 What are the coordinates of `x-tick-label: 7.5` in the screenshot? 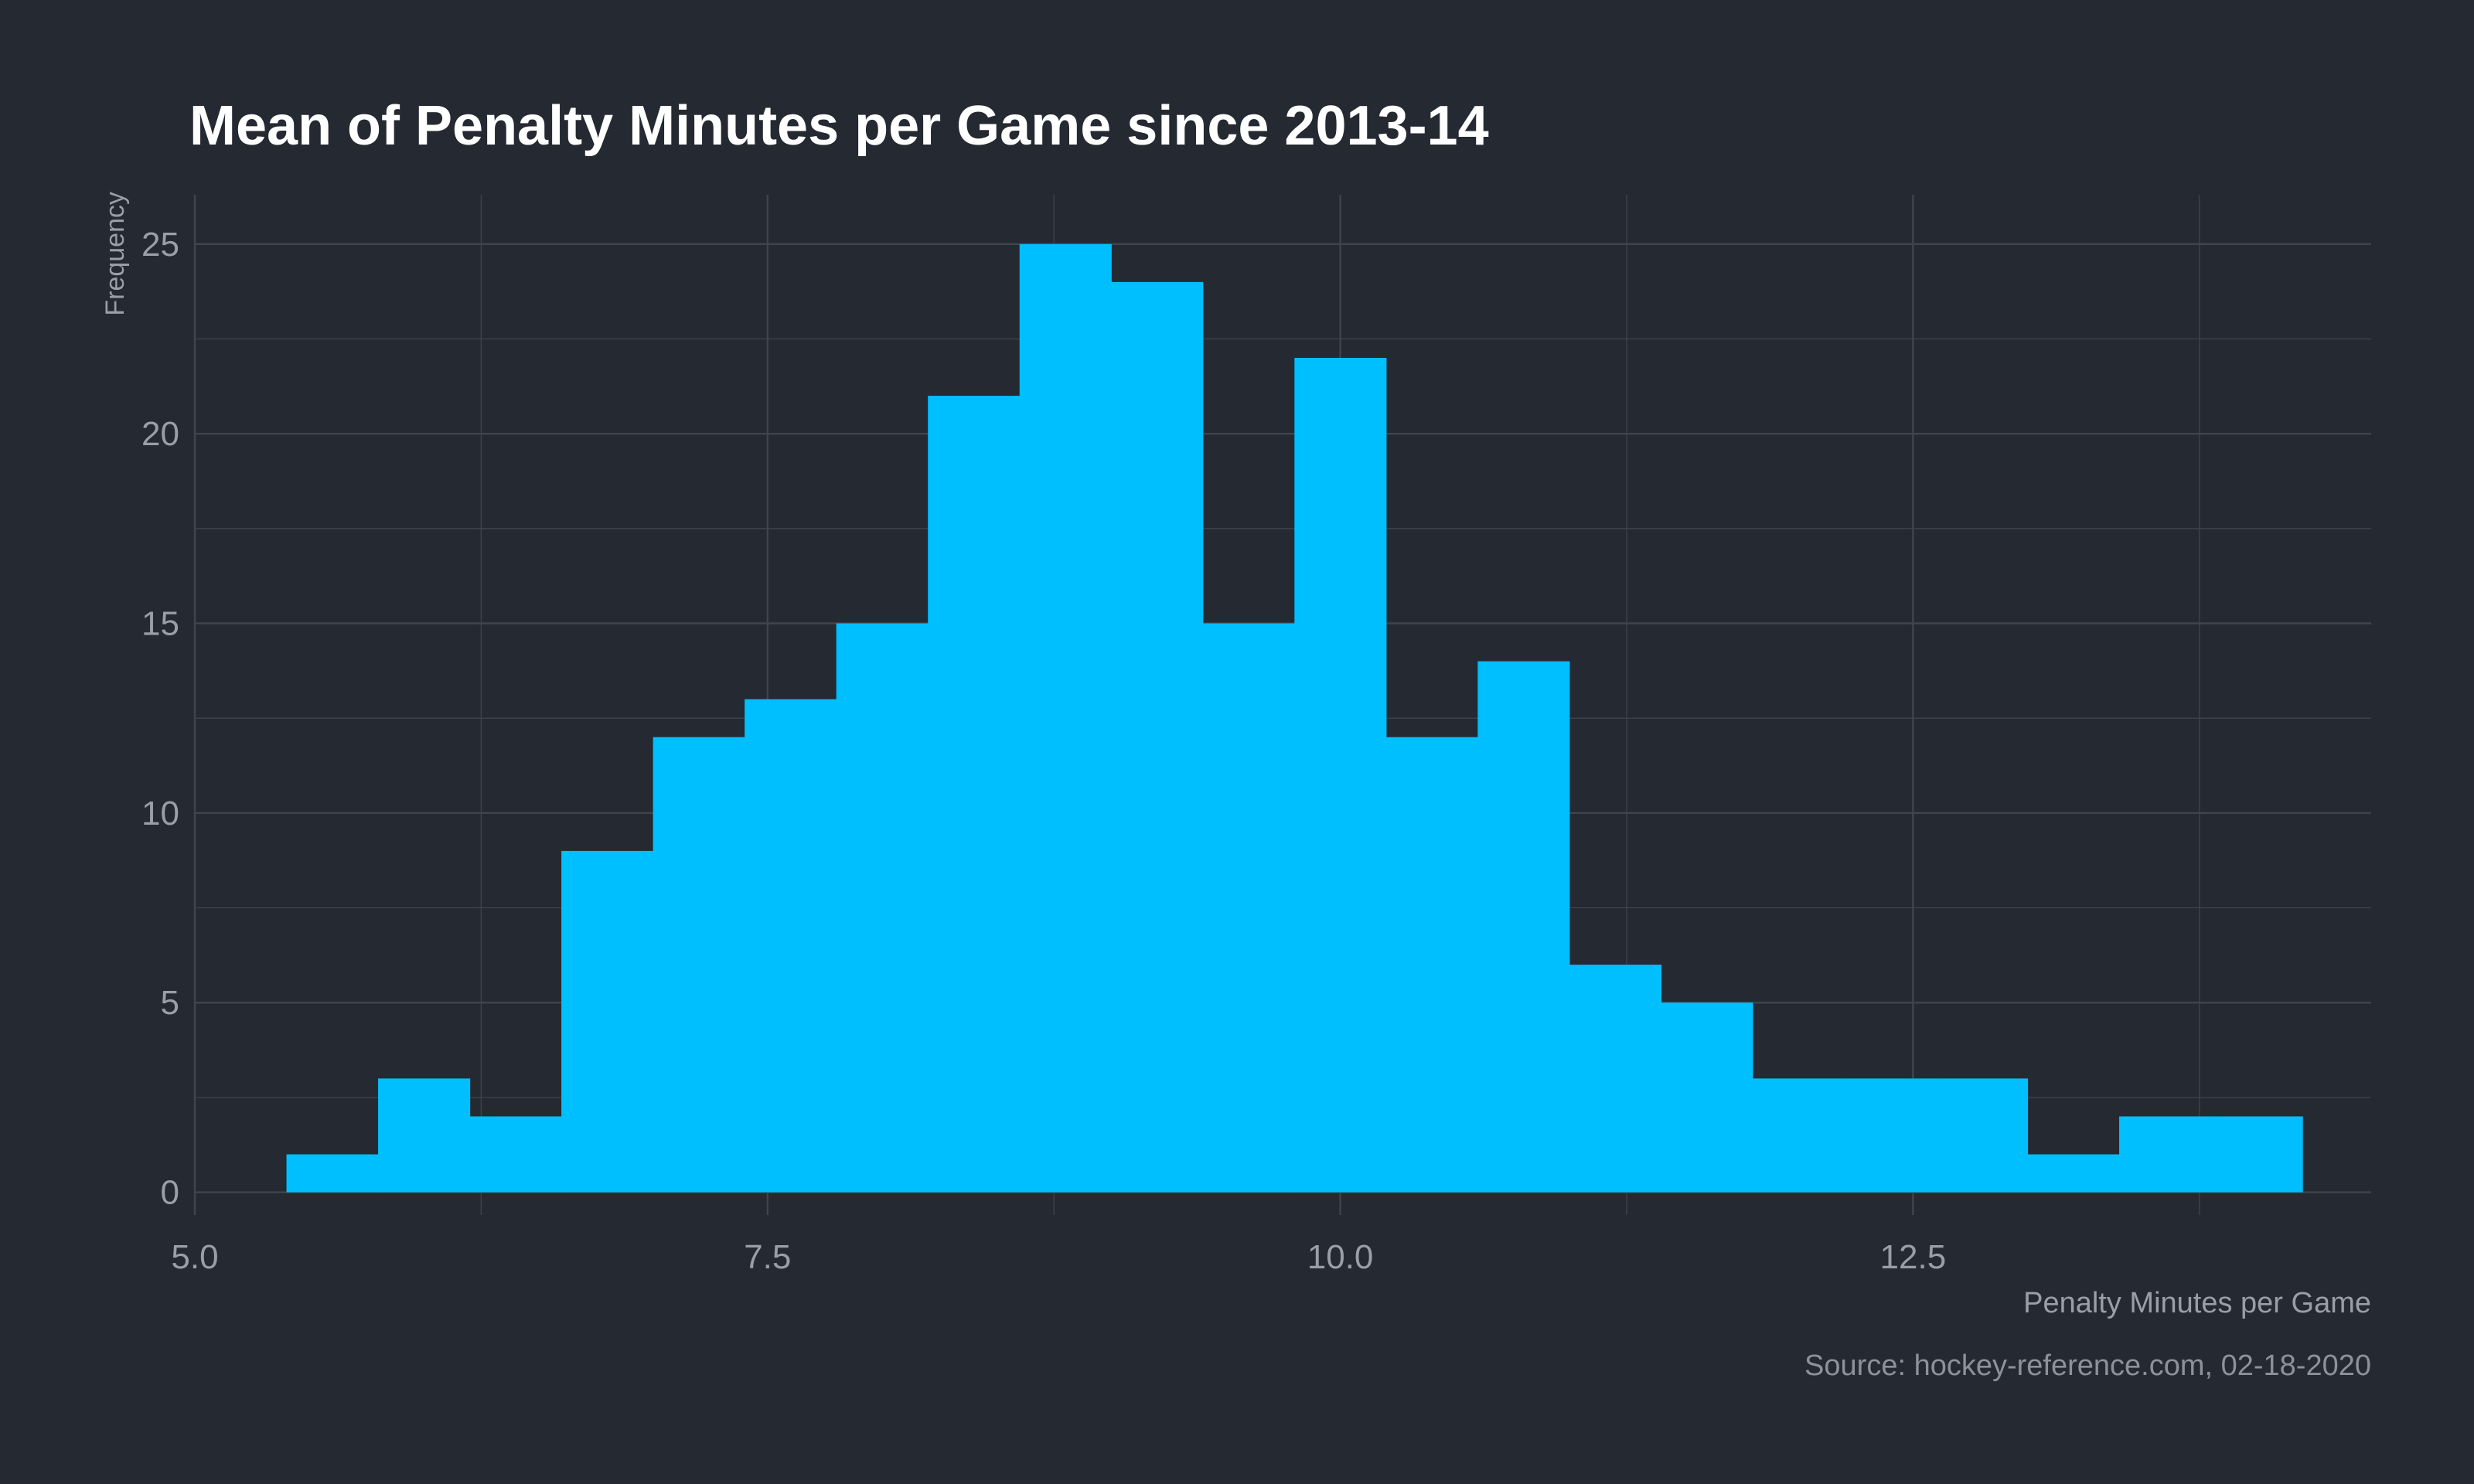 It's located at (767, 1257).